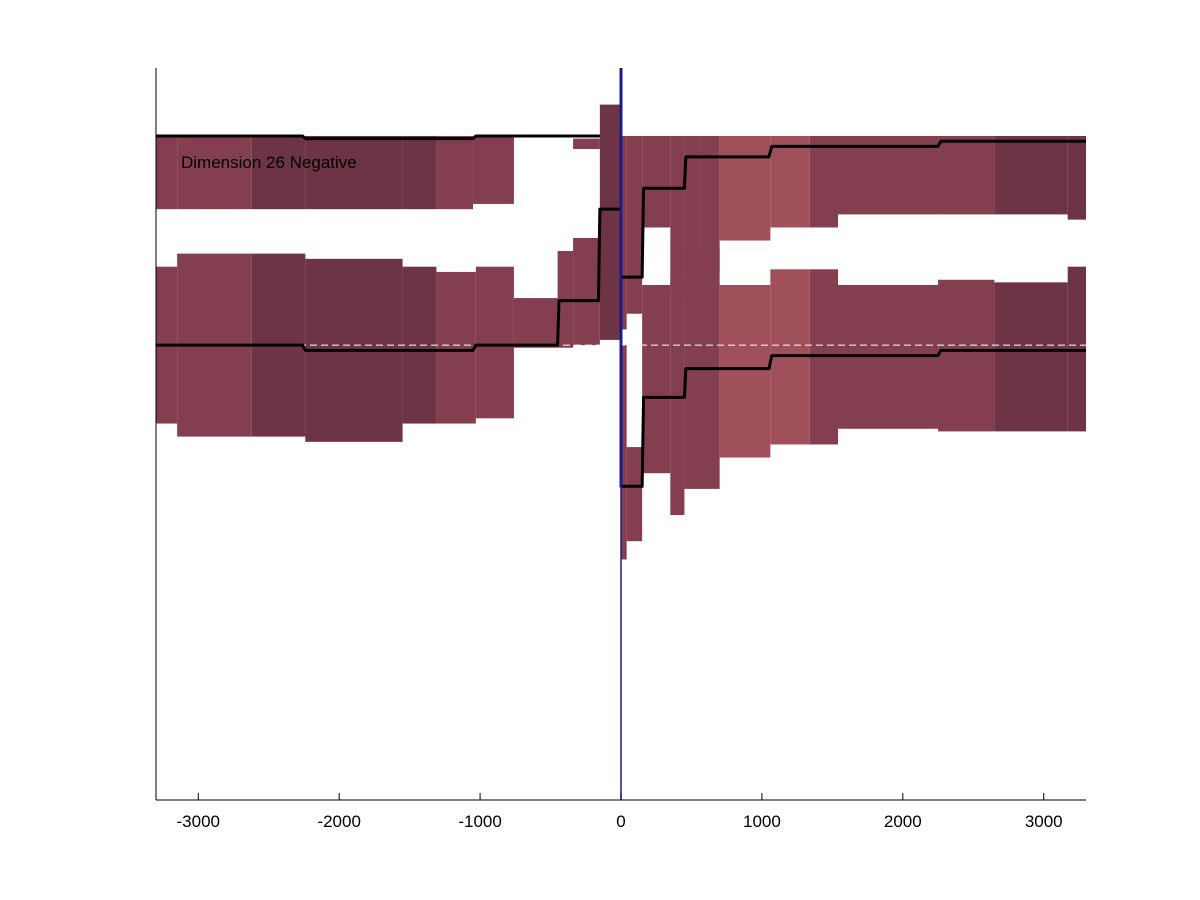 The height and width of the screenshot is (900, 1200). Describe the element at coordinates (479, 821) in the screenshot. I see `x-tick-label: -1000` at that location.